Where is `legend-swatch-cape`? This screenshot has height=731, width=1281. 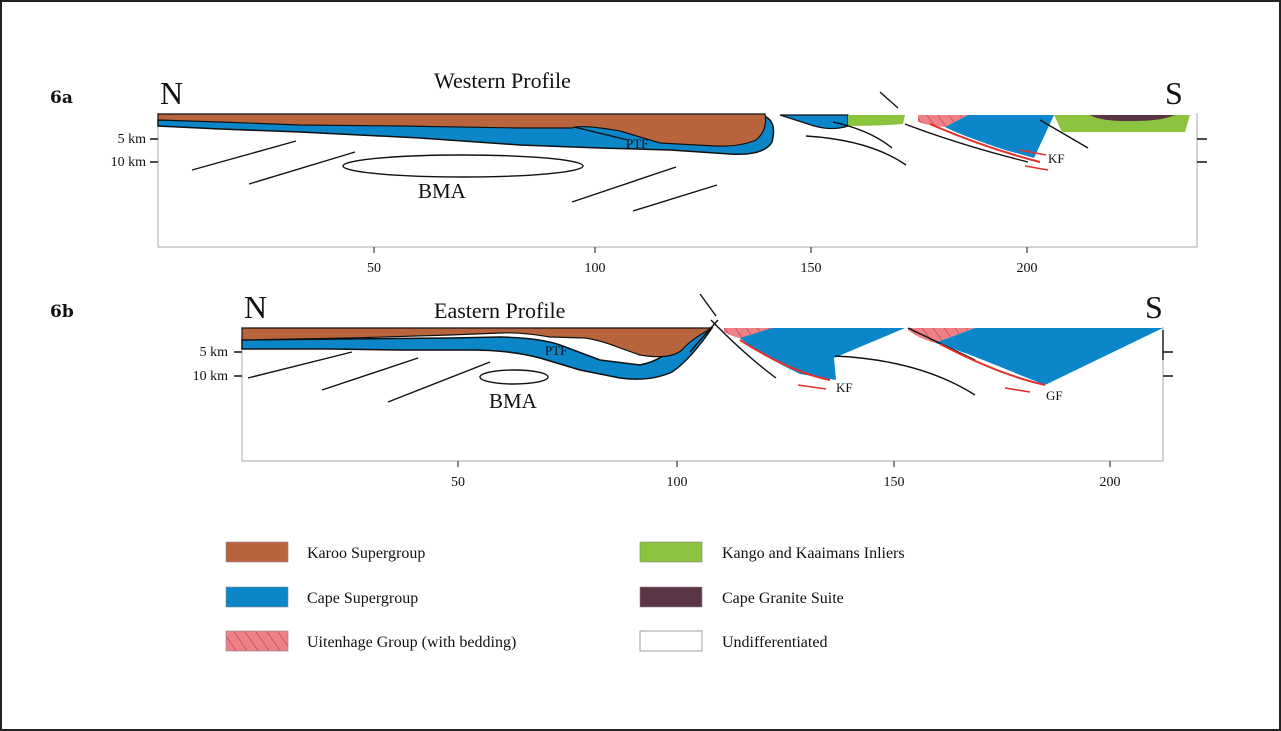 legend-swatch-cape is located at coordinates (257, 597).